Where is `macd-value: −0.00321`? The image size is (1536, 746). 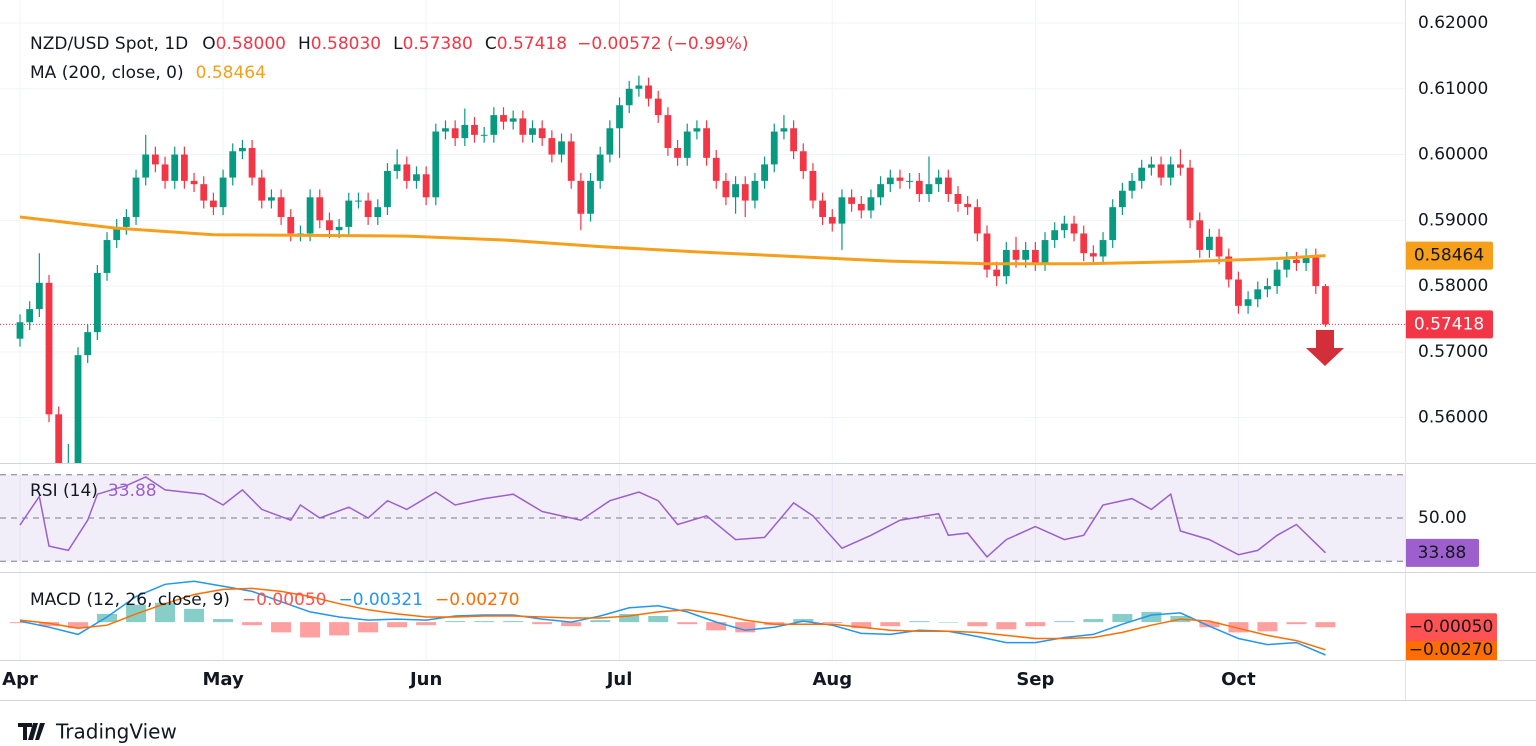
macd-value: −0.00321 is located at coordinates (380, 600).